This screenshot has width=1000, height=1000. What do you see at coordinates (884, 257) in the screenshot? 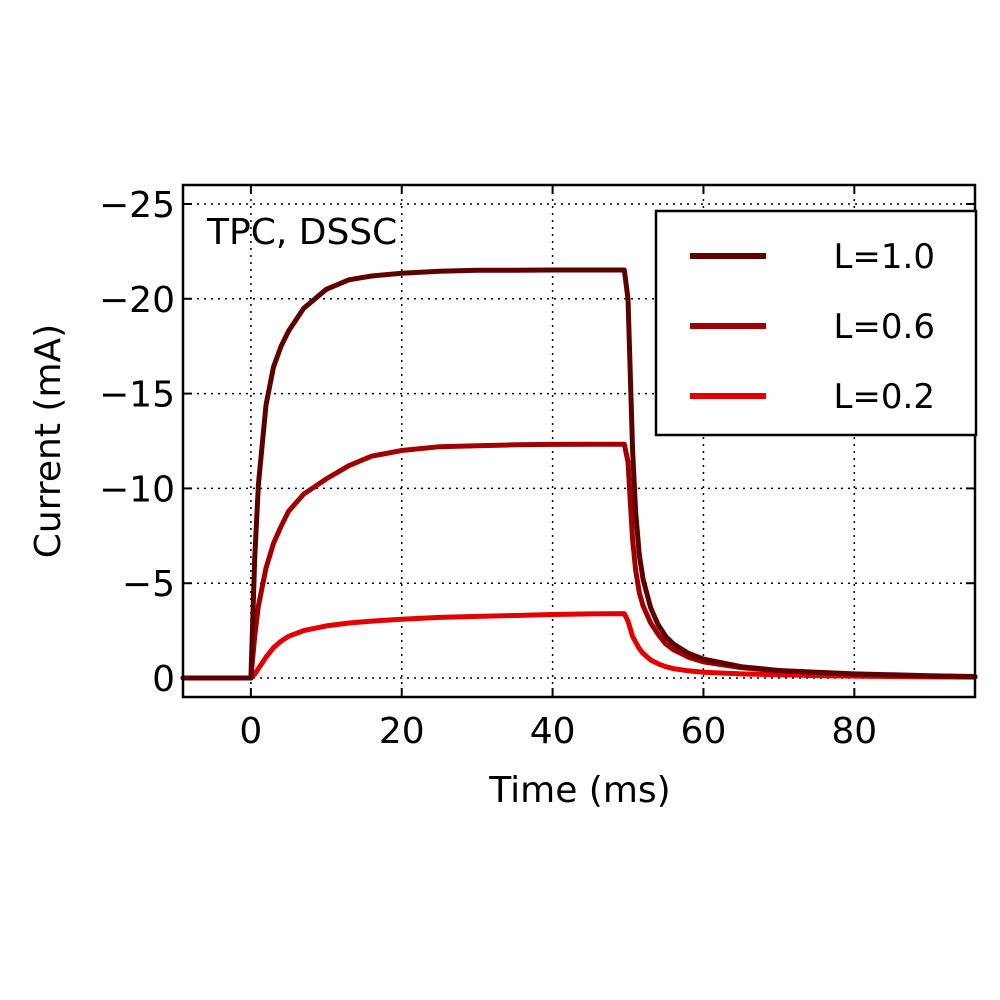
I see `legend-label: L=1.0` at bounding box center [884, 257].